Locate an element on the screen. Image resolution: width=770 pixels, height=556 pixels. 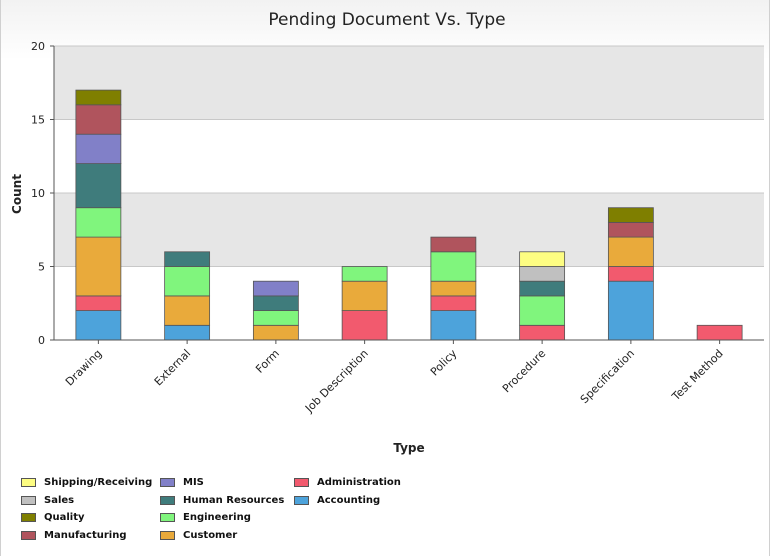
bar-drawing-engineering is located at coordinates (98, 222).